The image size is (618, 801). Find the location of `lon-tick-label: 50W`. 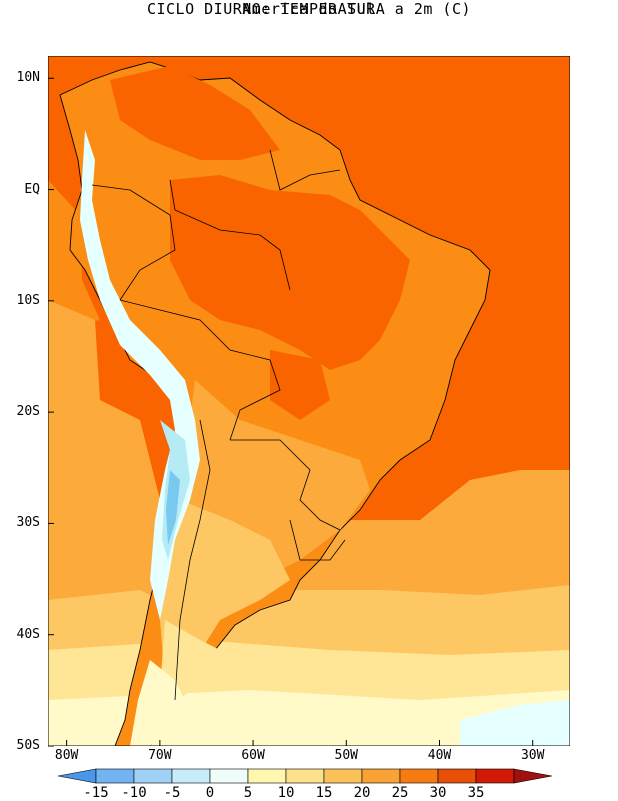

lon-tick-label: 50W is located at coordinates (346, 755).